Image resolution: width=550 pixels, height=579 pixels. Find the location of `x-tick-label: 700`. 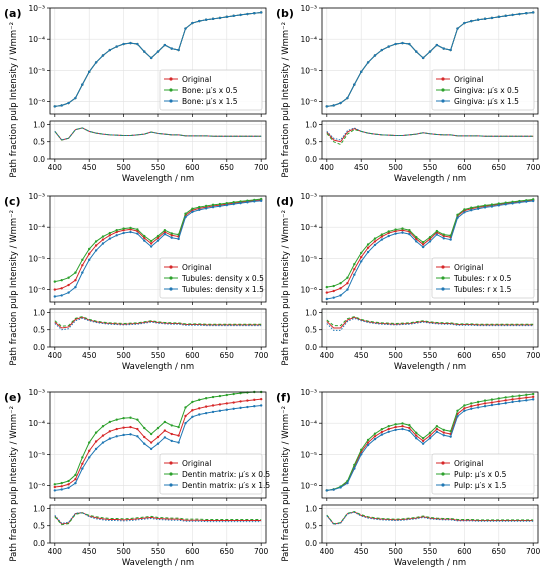

x-tick-label: 700 is located at coordinates (533, 551).